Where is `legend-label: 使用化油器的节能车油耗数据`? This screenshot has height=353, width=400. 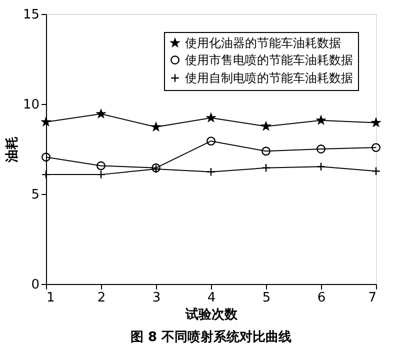 legend-label: 使用化油器的节能车油耗数据 is located at coordinates (263, 43).